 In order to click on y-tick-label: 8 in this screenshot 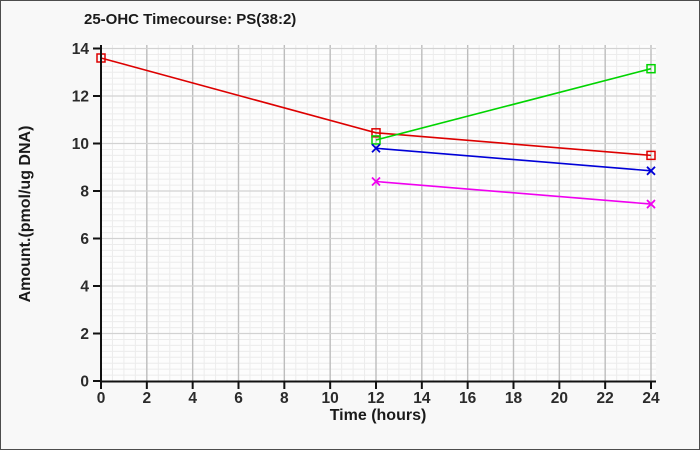, I will do `click(84, 192)`.